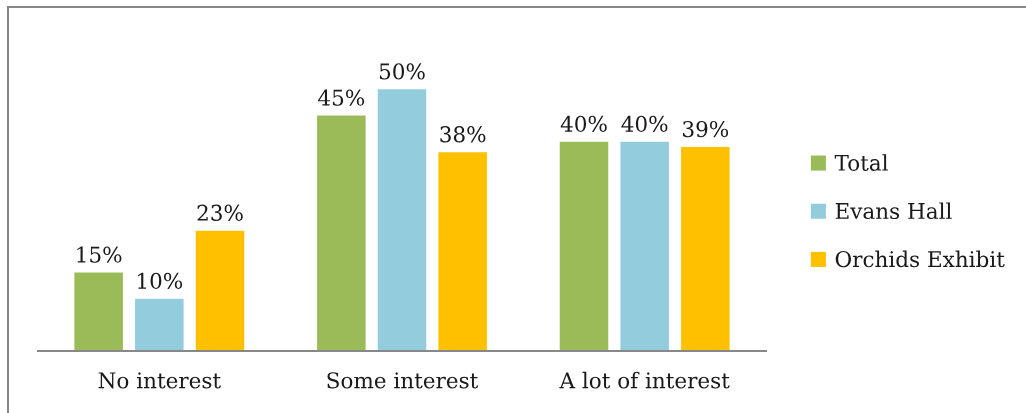 Image resolution: width=1026 pixels, height=413 pixels. I want to click on data-label: 38%, so click(463, 134).